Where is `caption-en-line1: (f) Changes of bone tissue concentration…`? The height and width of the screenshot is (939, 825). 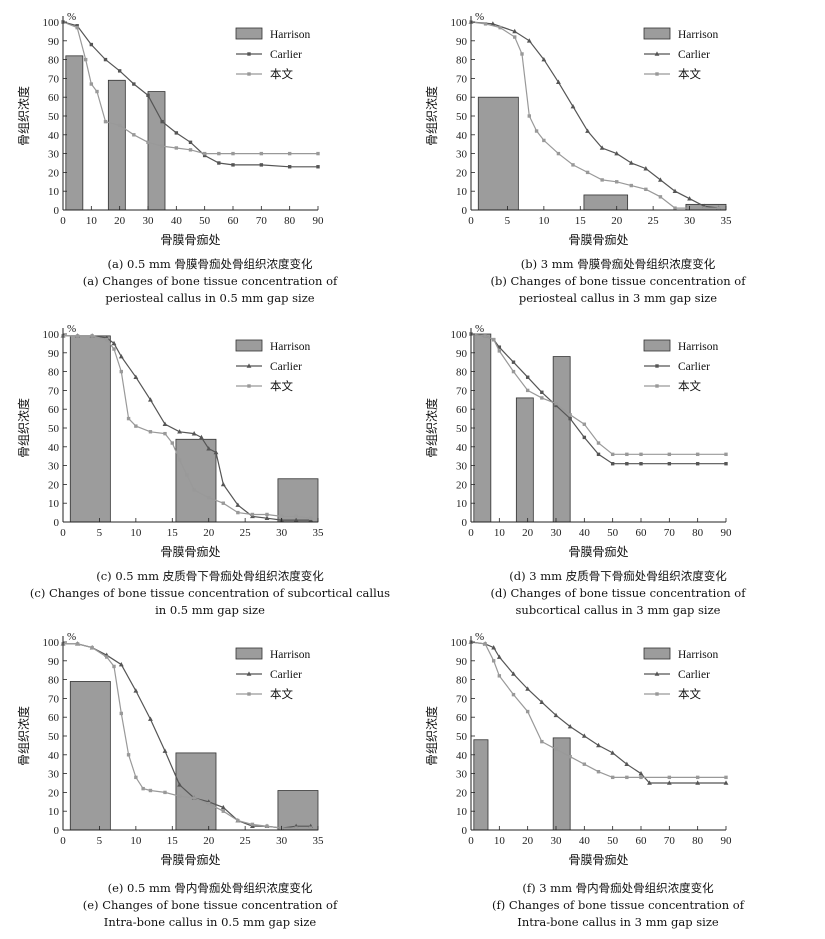
caption-en-line1: (f) Changes of bone tissue concentration… is located at coordinates (618, 905).